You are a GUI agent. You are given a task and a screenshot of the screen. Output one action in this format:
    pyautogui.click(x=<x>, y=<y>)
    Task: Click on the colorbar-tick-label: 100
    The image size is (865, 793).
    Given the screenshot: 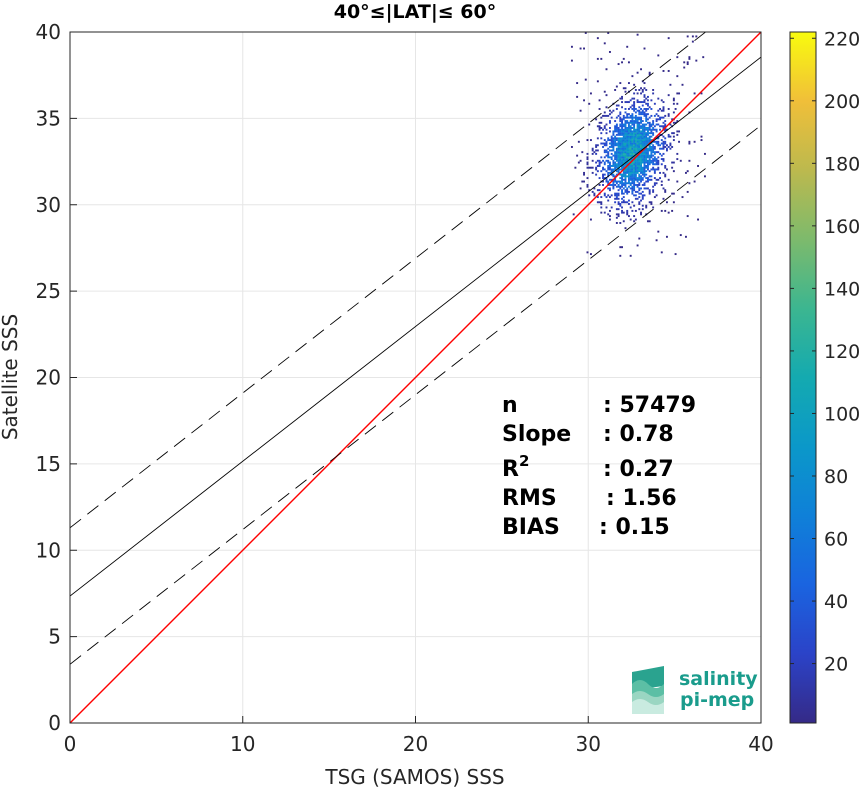 What is the action you would take?
    pyautogui.click(x=842, y=414)
    